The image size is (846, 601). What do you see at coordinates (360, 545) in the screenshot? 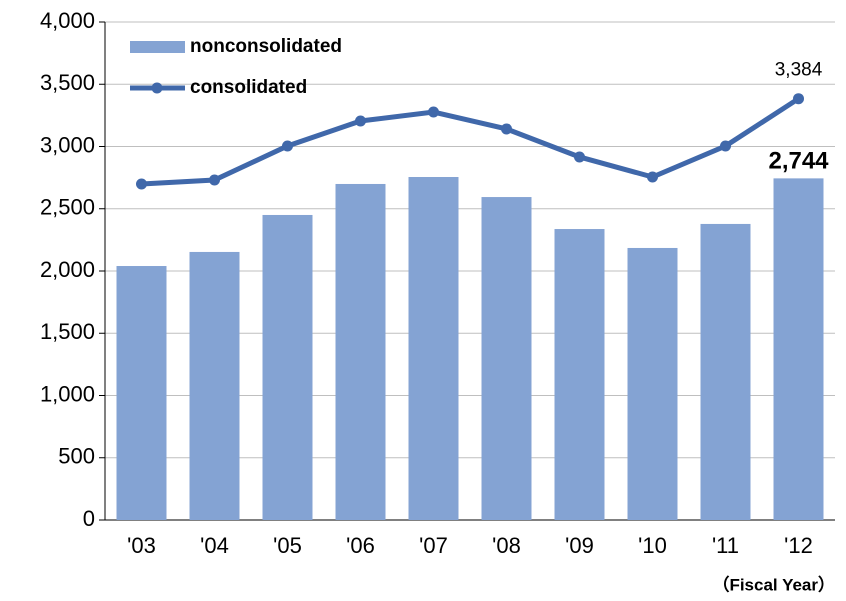
I see `x-tick-label: '06` at bounding box center [360, 545].